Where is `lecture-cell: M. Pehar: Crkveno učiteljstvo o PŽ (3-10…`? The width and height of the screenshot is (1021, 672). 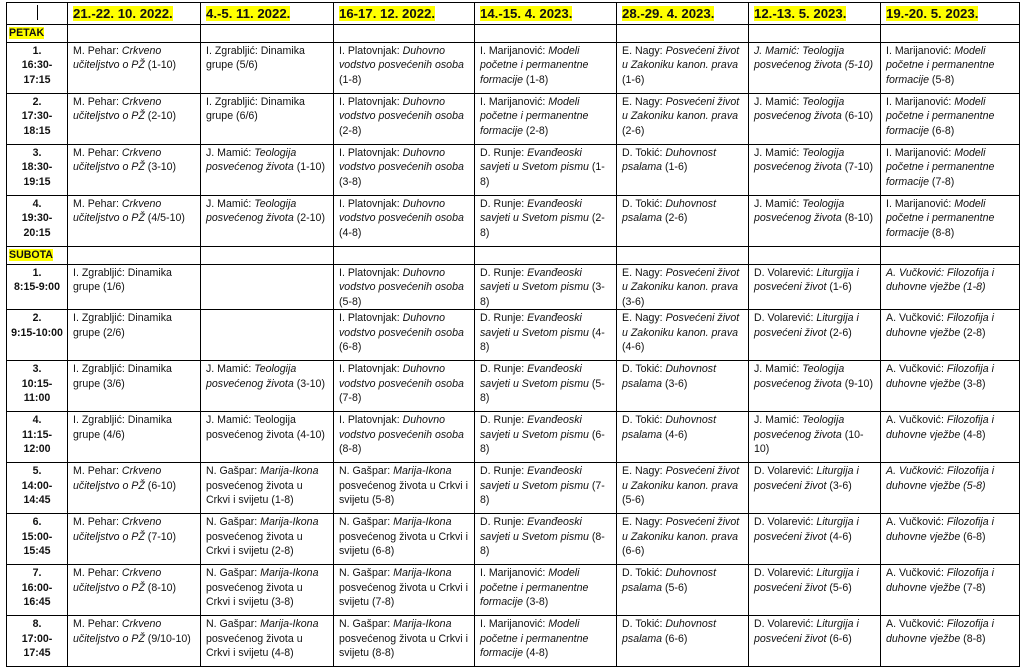 lecture-cell: M. Pehar: Crkveno učiteljstvo o PŽ (3-10… is located at coordinates (134, 170).